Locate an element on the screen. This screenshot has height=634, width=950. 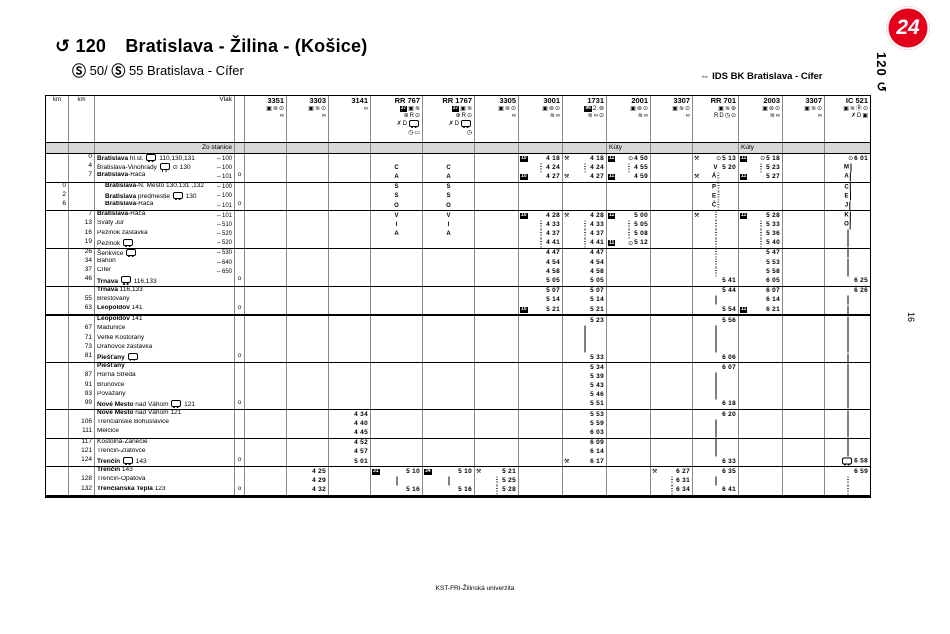
icon-glyph: 2. is located at coordinates (595, 108).